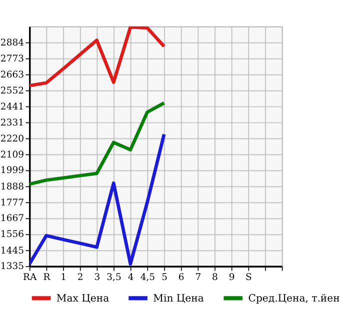  What do you see at coordinates (12, 250) in the screenshot?
I see `y-tick-label: 1445` at bounding box center [12, 250].